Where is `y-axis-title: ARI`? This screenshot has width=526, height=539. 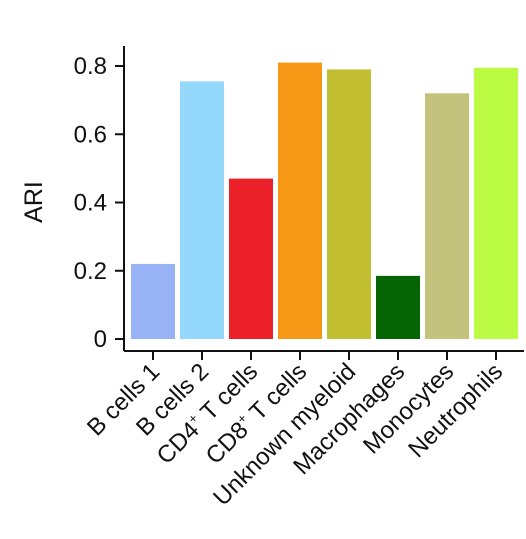
y-axis-title: ARI is located at coordinates (34, 202).